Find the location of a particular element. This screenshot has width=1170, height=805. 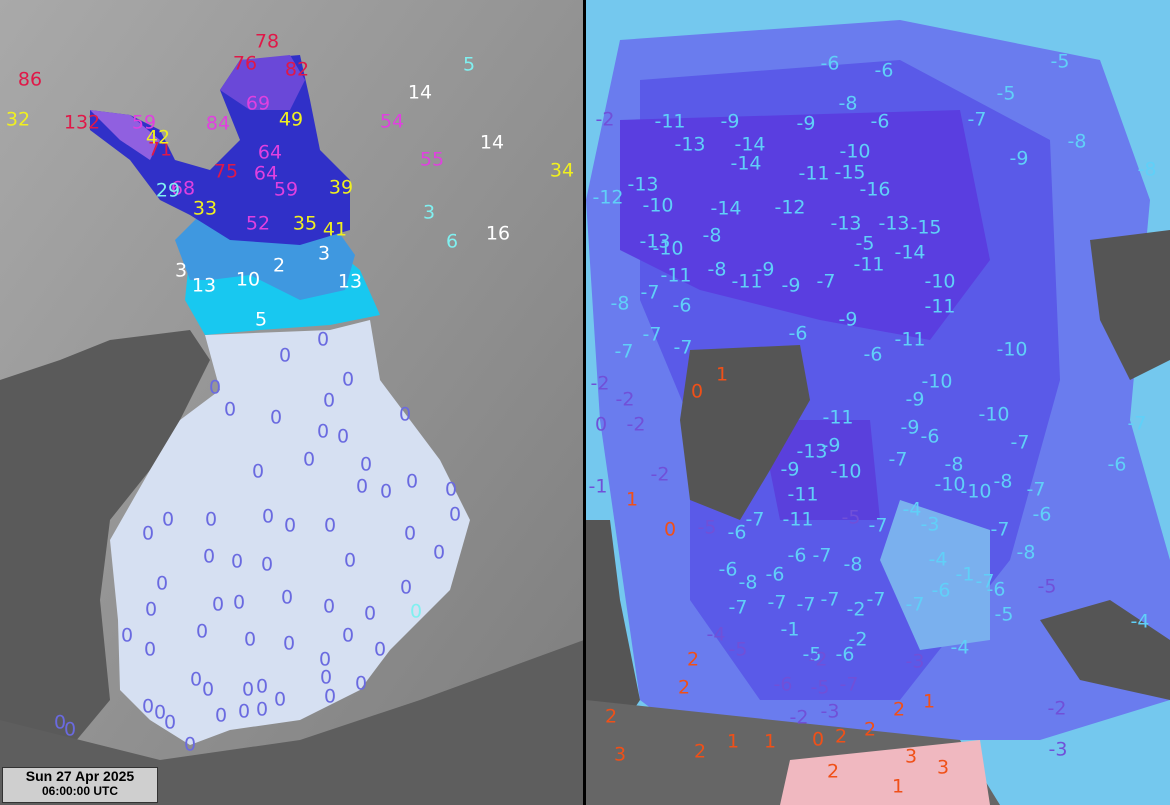

field-light is located at coordinates (935, 575).